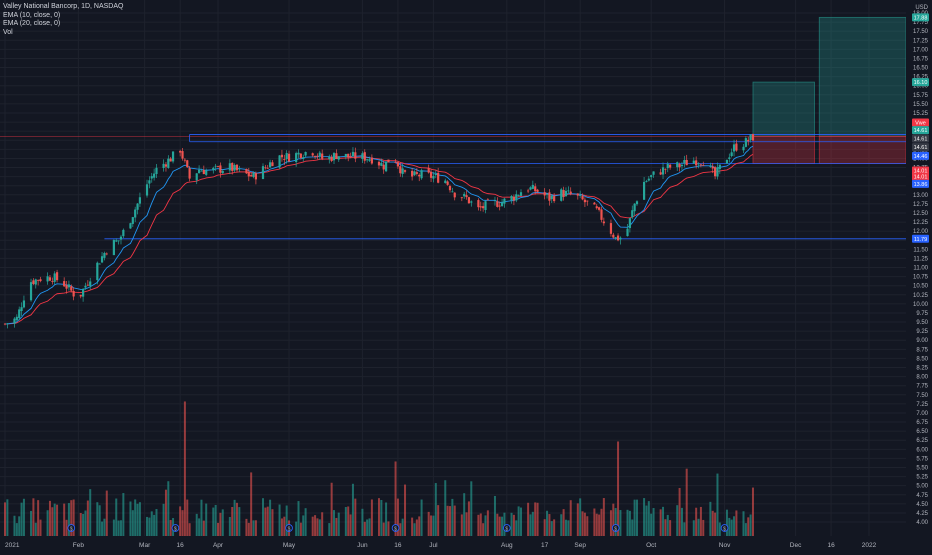 The width and height of the screenshot is (932, 555). What do you see at coordinates (218, 545) in the screenshot?
I see `time-tick-label: Apr` at bounding box center [218, 545].